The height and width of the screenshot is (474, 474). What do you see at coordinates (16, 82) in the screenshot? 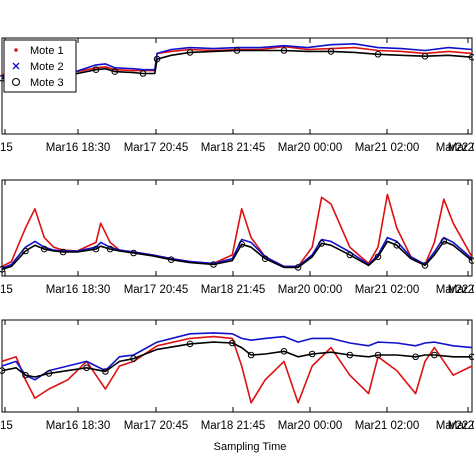
I see `legend-marker-circle` at bounding box center [16, 82].